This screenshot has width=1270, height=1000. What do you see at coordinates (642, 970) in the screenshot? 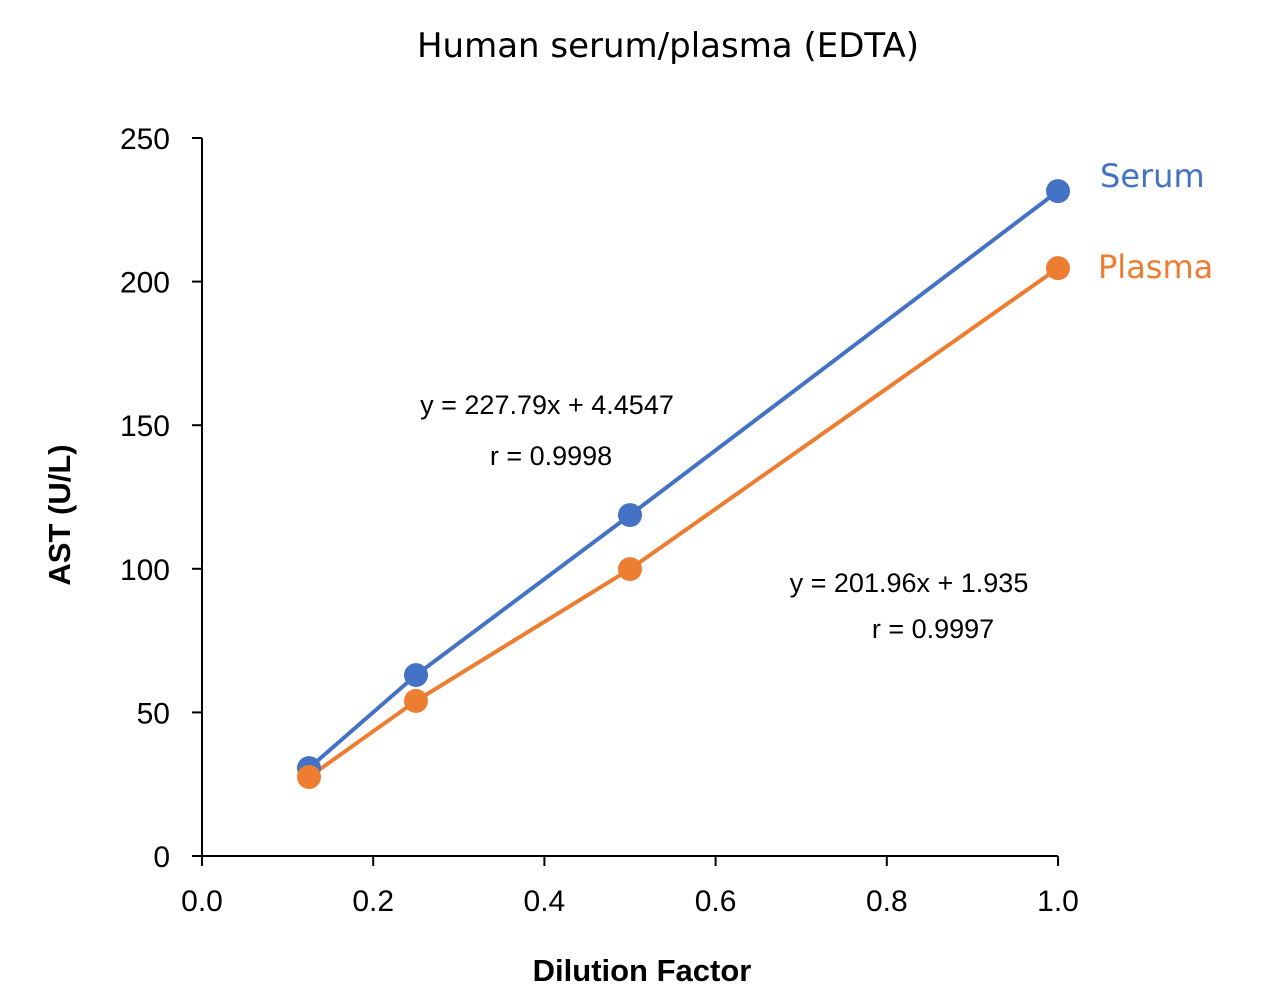
I see `x-axis-label: Dilution Factor` at bounding box center [642, 970].